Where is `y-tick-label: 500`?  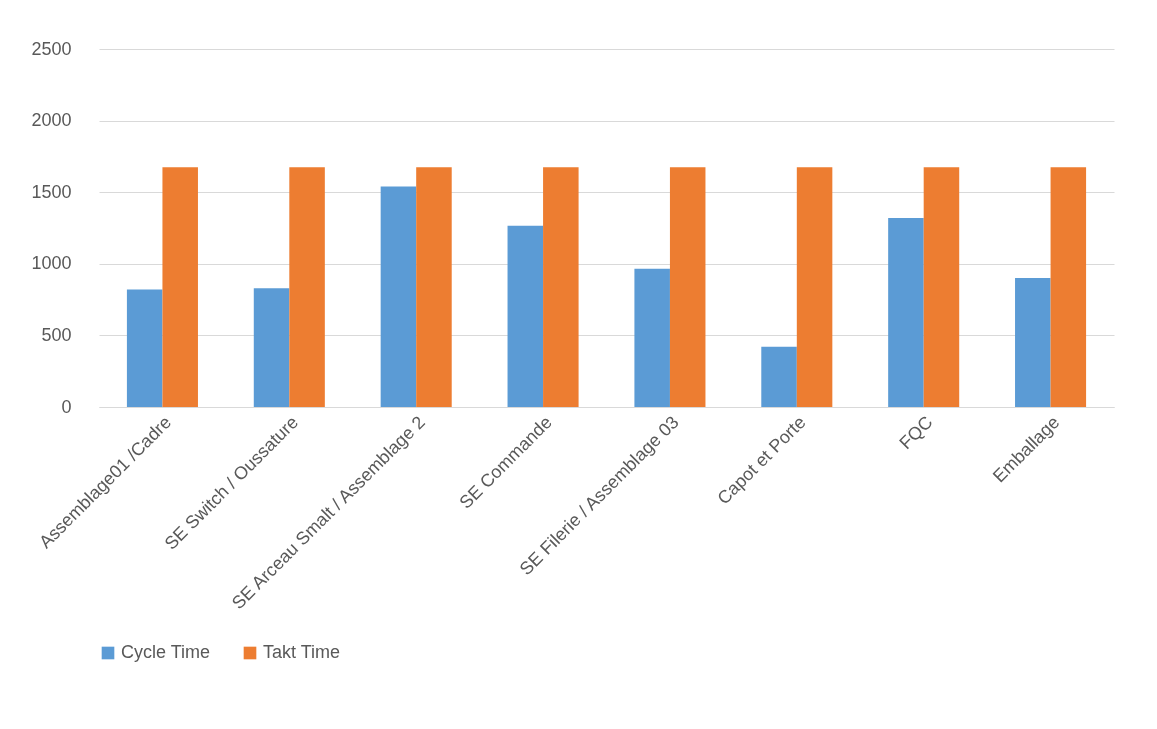
y-tick-label: 500 is located at coordinates (56, 334).